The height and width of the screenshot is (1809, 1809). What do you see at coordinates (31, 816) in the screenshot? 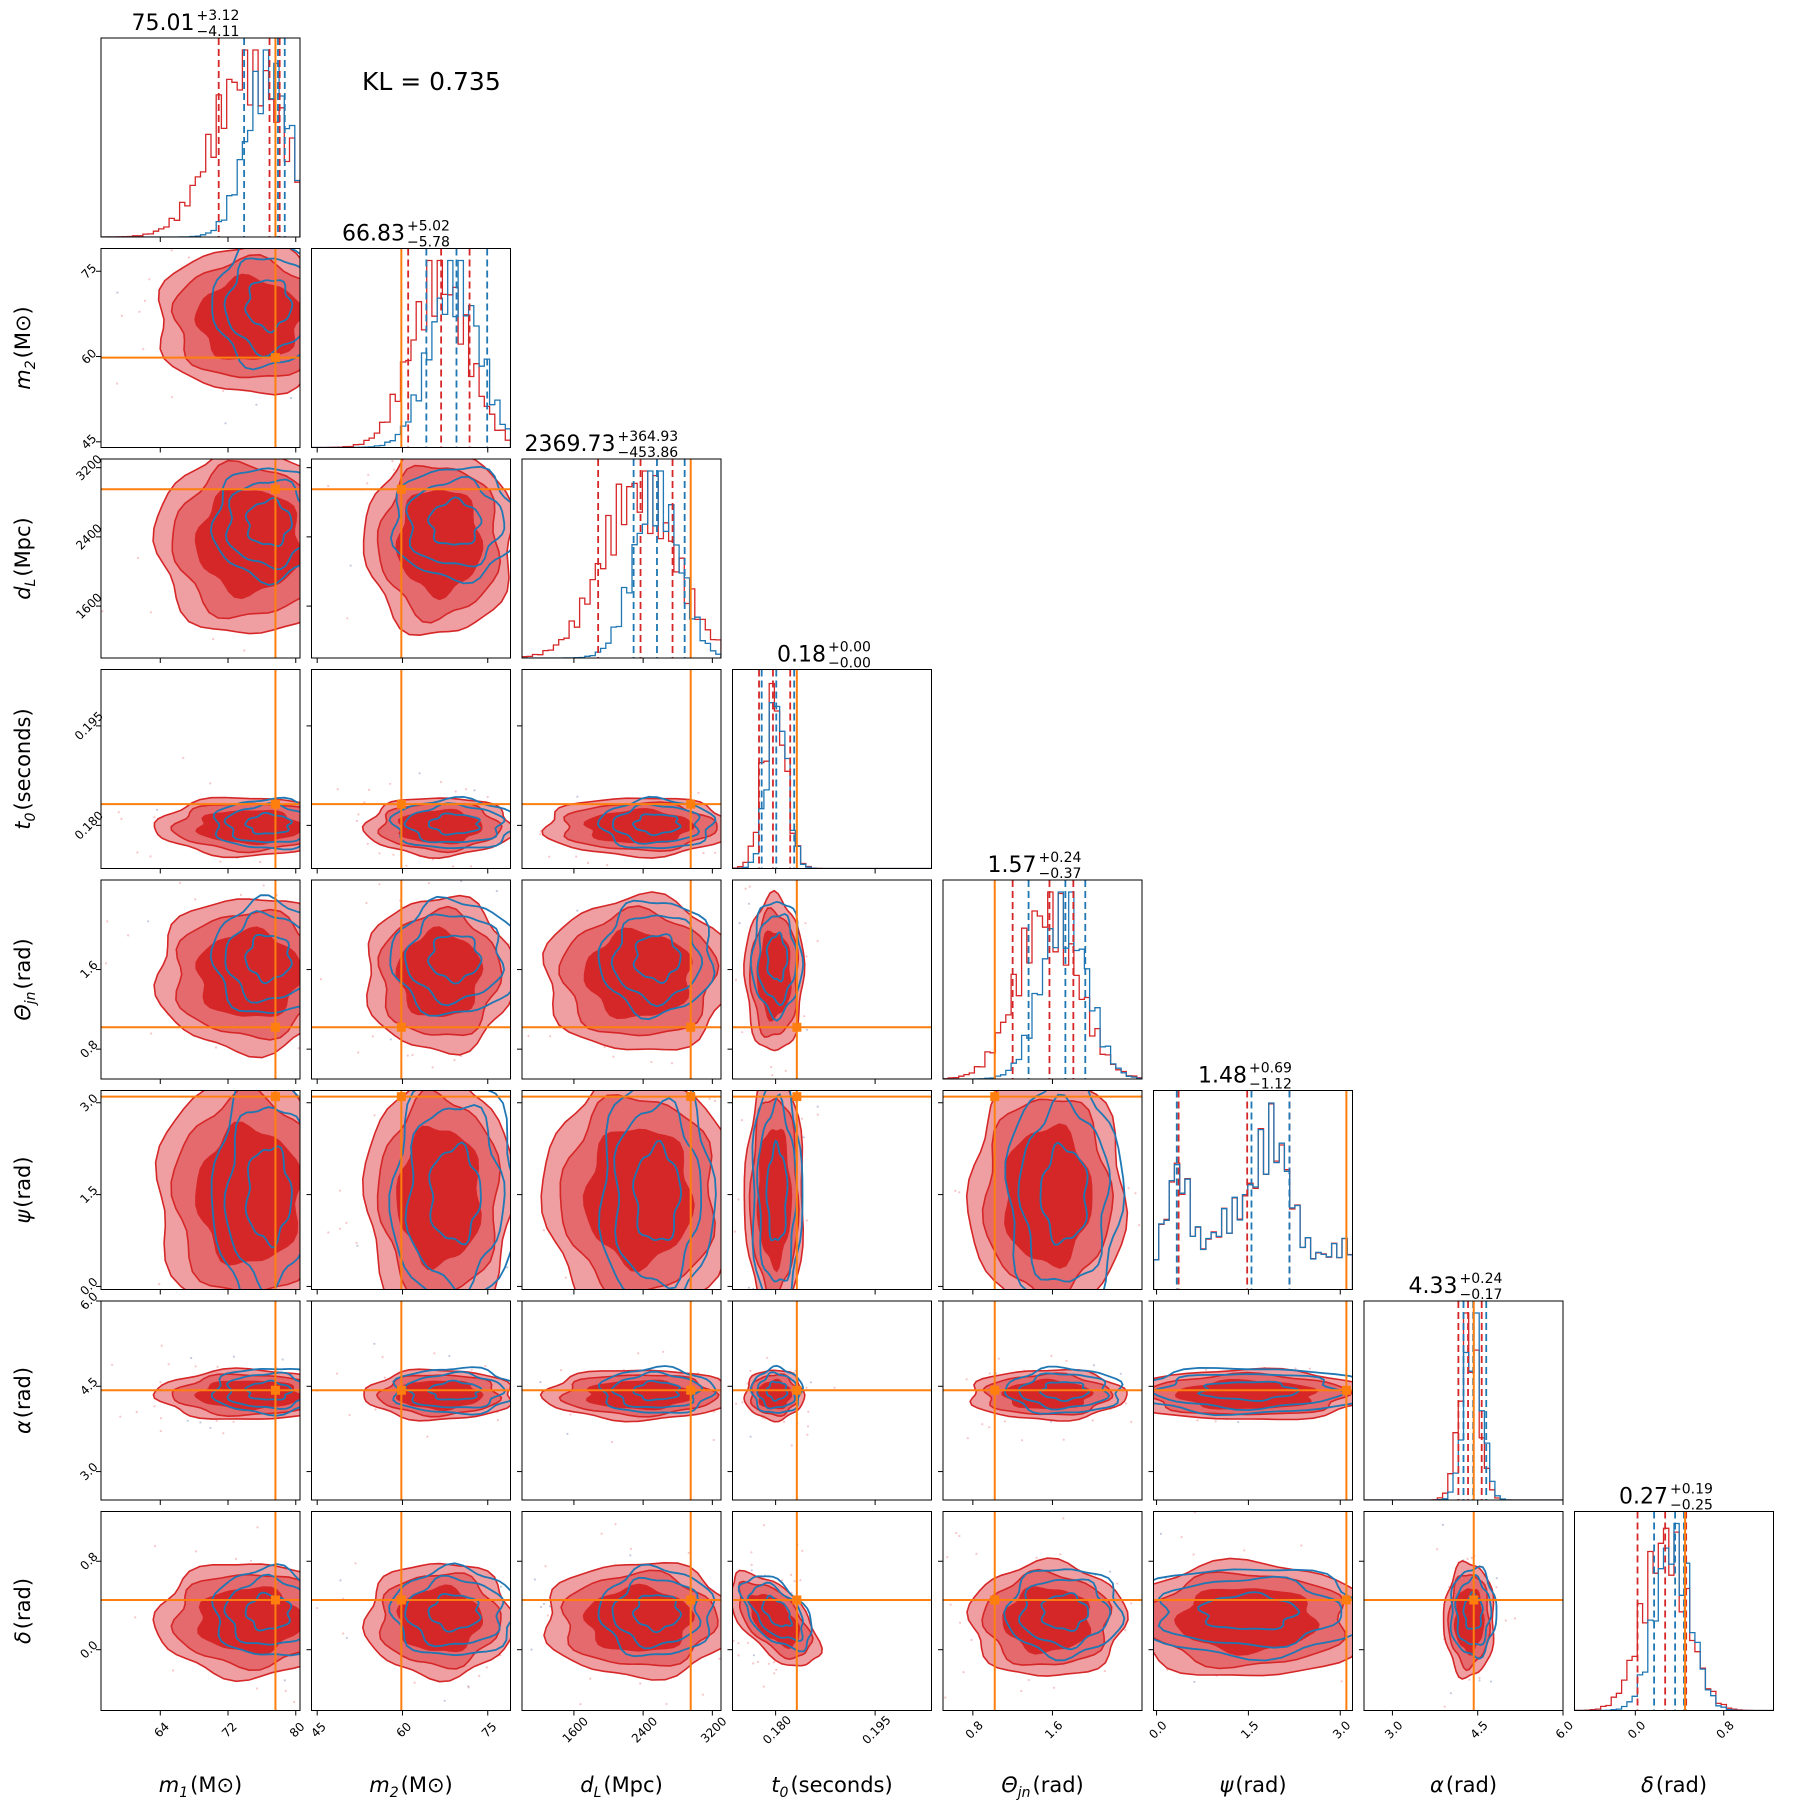
I see `axis-subscript: 0` at bounding box center [31, 816].